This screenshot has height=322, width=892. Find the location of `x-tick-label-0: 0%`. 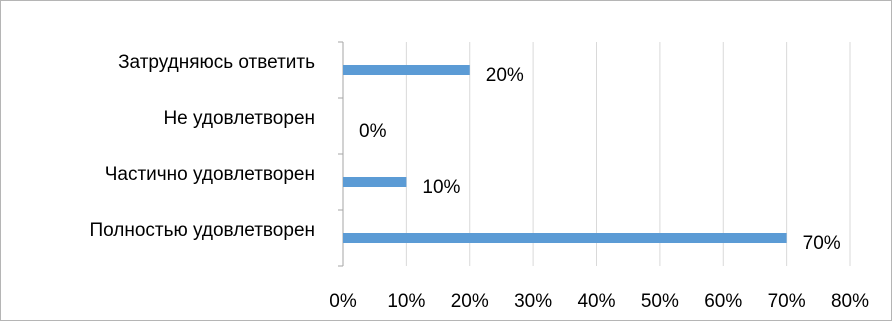

x-tick-label-0: 0% is located at coordinates (343, 301).